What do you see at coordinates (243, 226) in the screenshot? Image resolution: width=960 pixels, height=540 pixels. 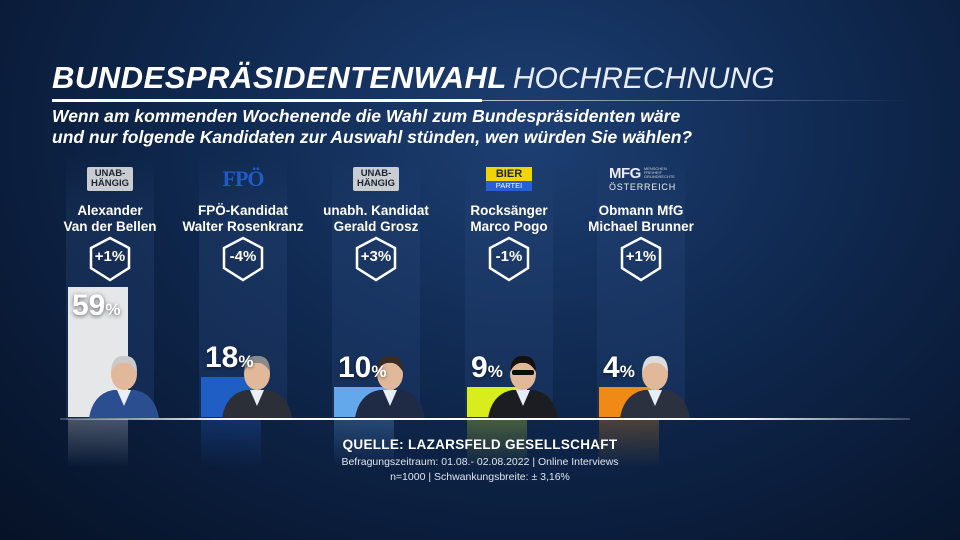 I see `candidate-name-line-2: Walter Rosenkranz` at bounding box center [243, 226].